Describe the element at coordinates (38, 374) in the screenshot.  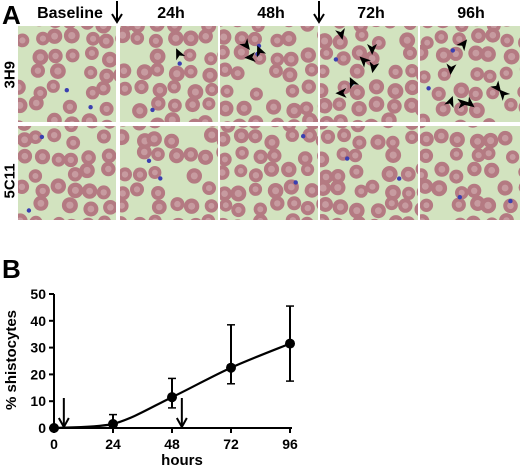
I see `y-tick-label: 20` at that location.